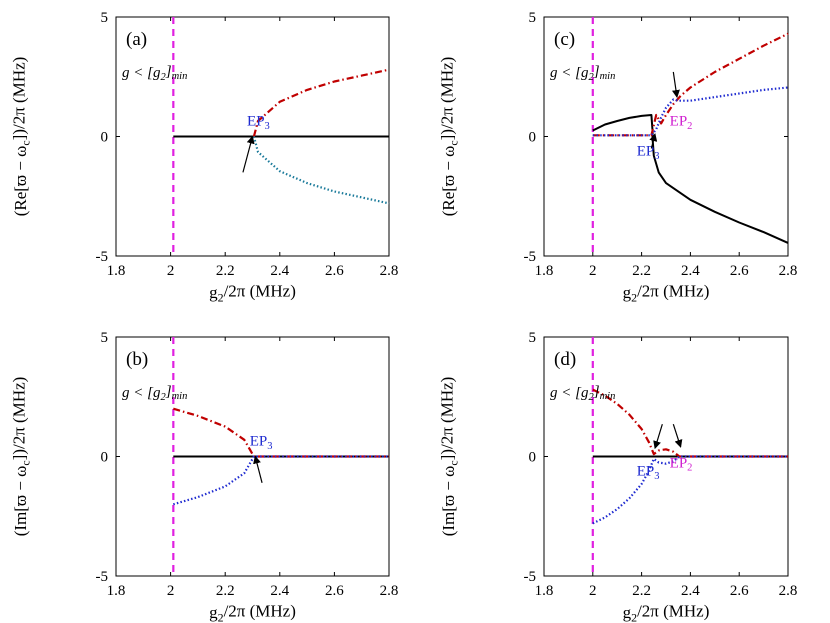 Image resolution: width=830 pixels, height=623 pixels. I want to click on panel-label: (a), so click(136, 39).